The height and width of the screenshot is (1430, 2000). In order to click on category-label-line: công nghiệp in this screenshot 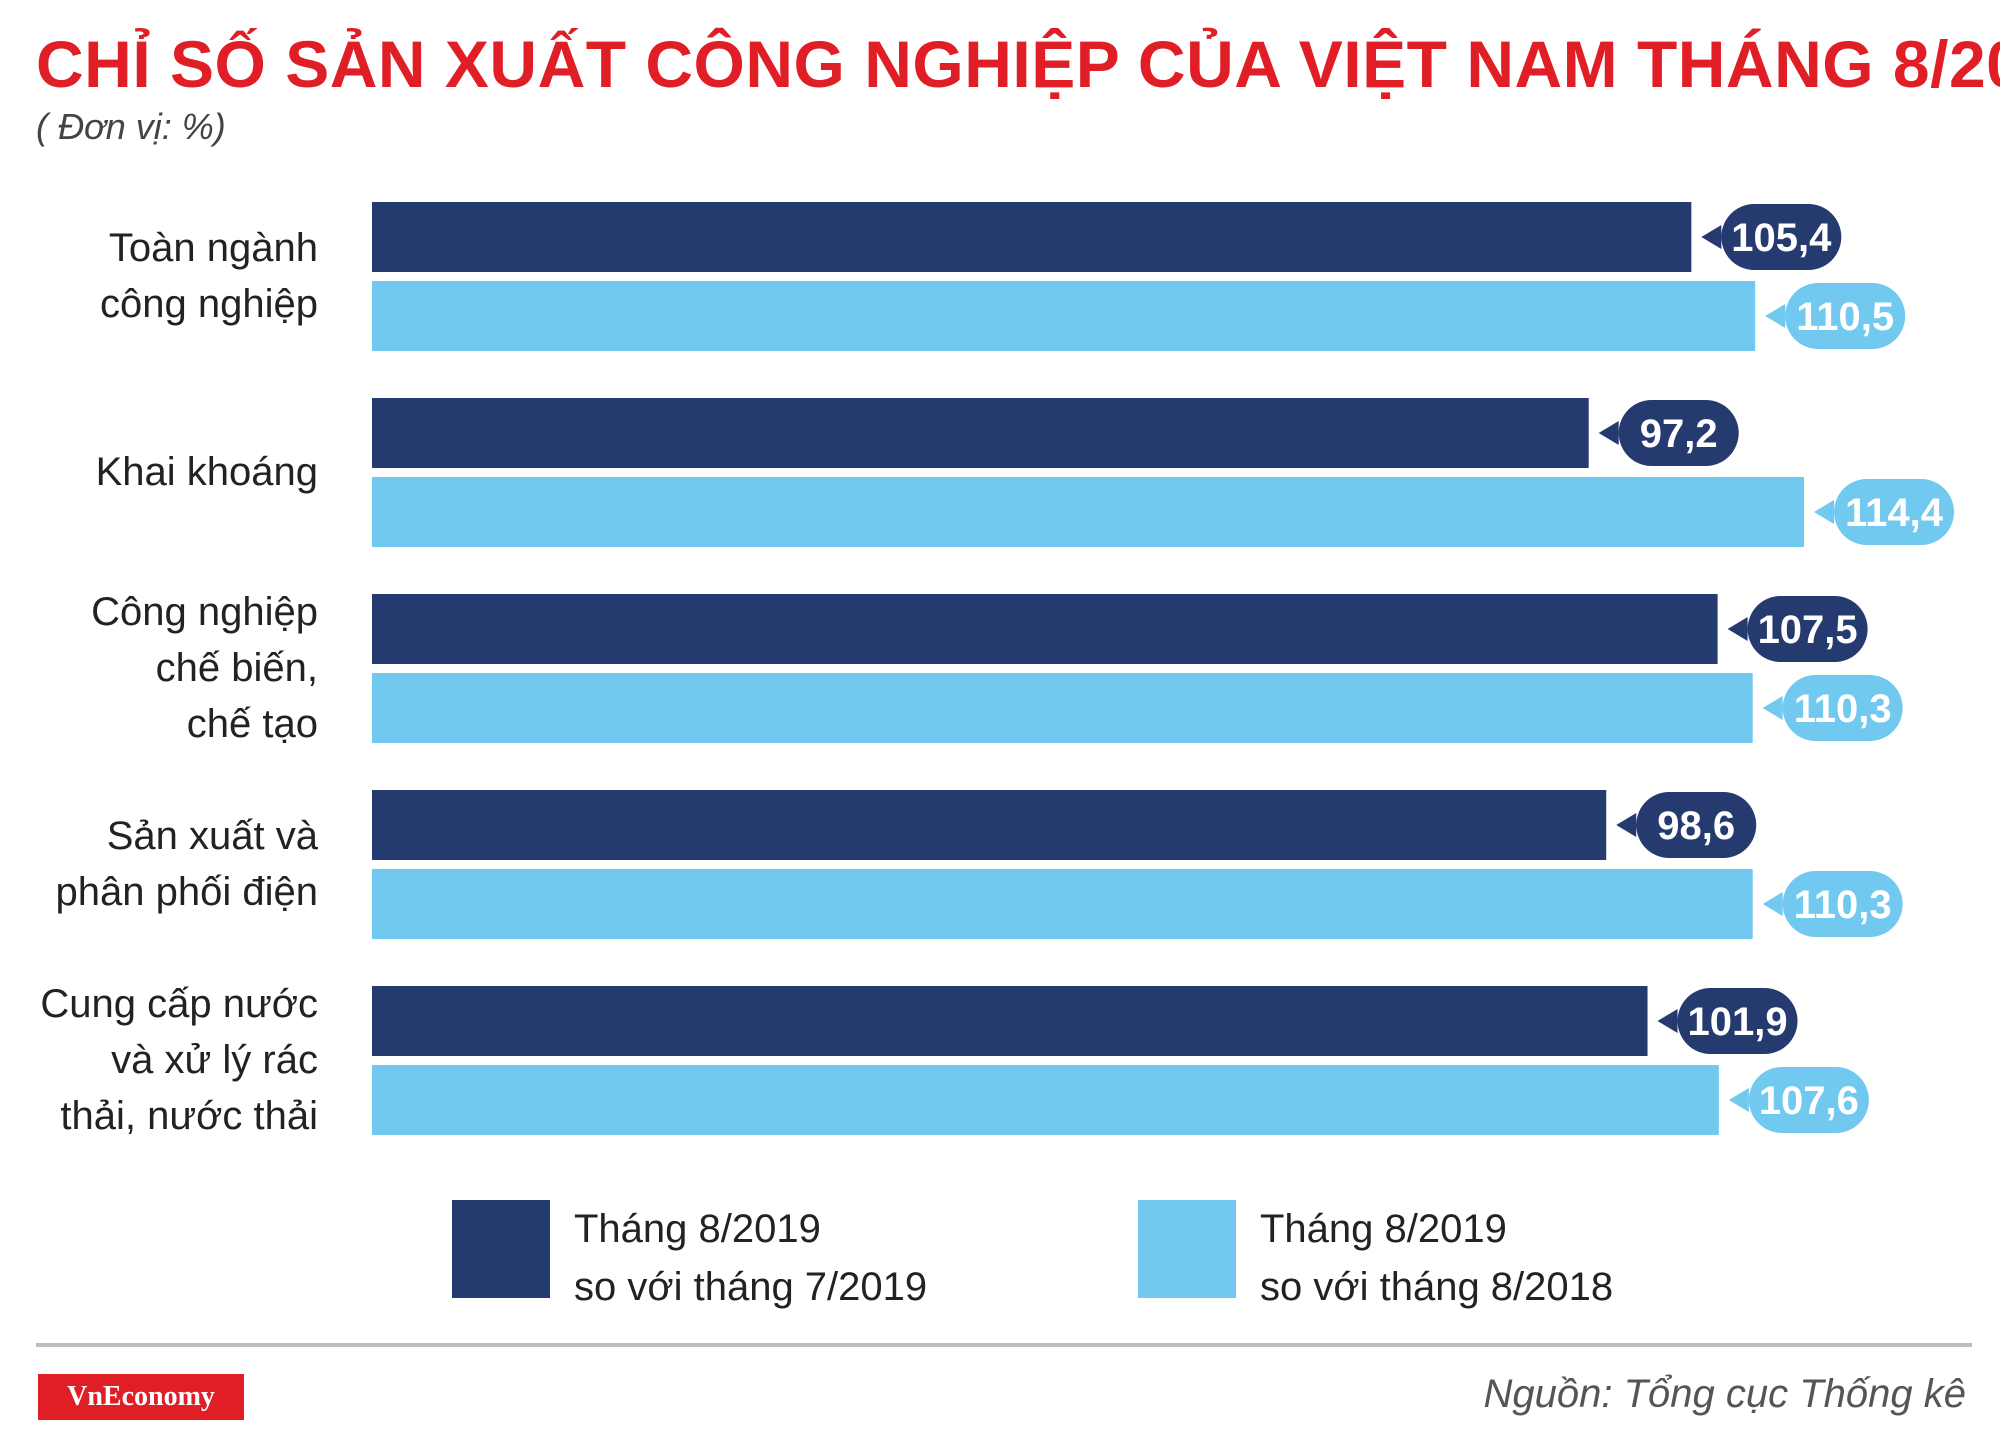, I will do `click(209, 304)`.